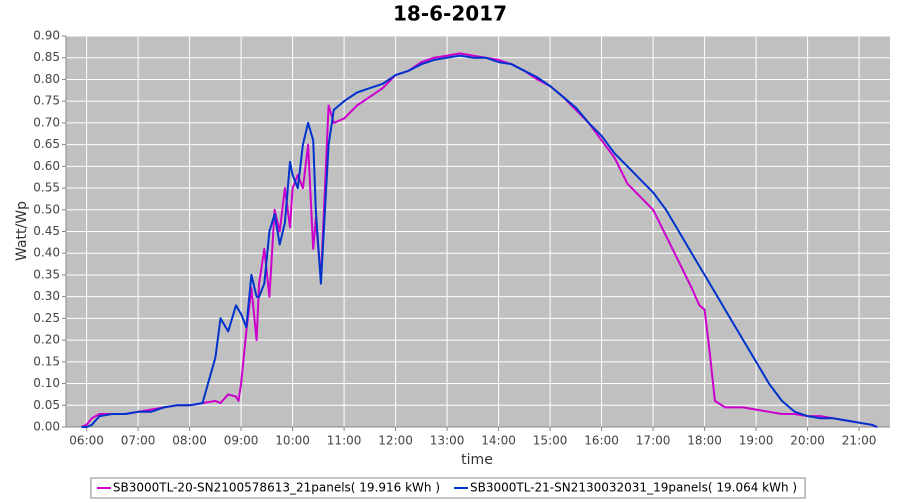 Image resolution: width=900 pixels, height=500 pixels. Describe the element at coordinates (46, 101) in the screenshot. I see `y-tick-label: 0.75` at that location.